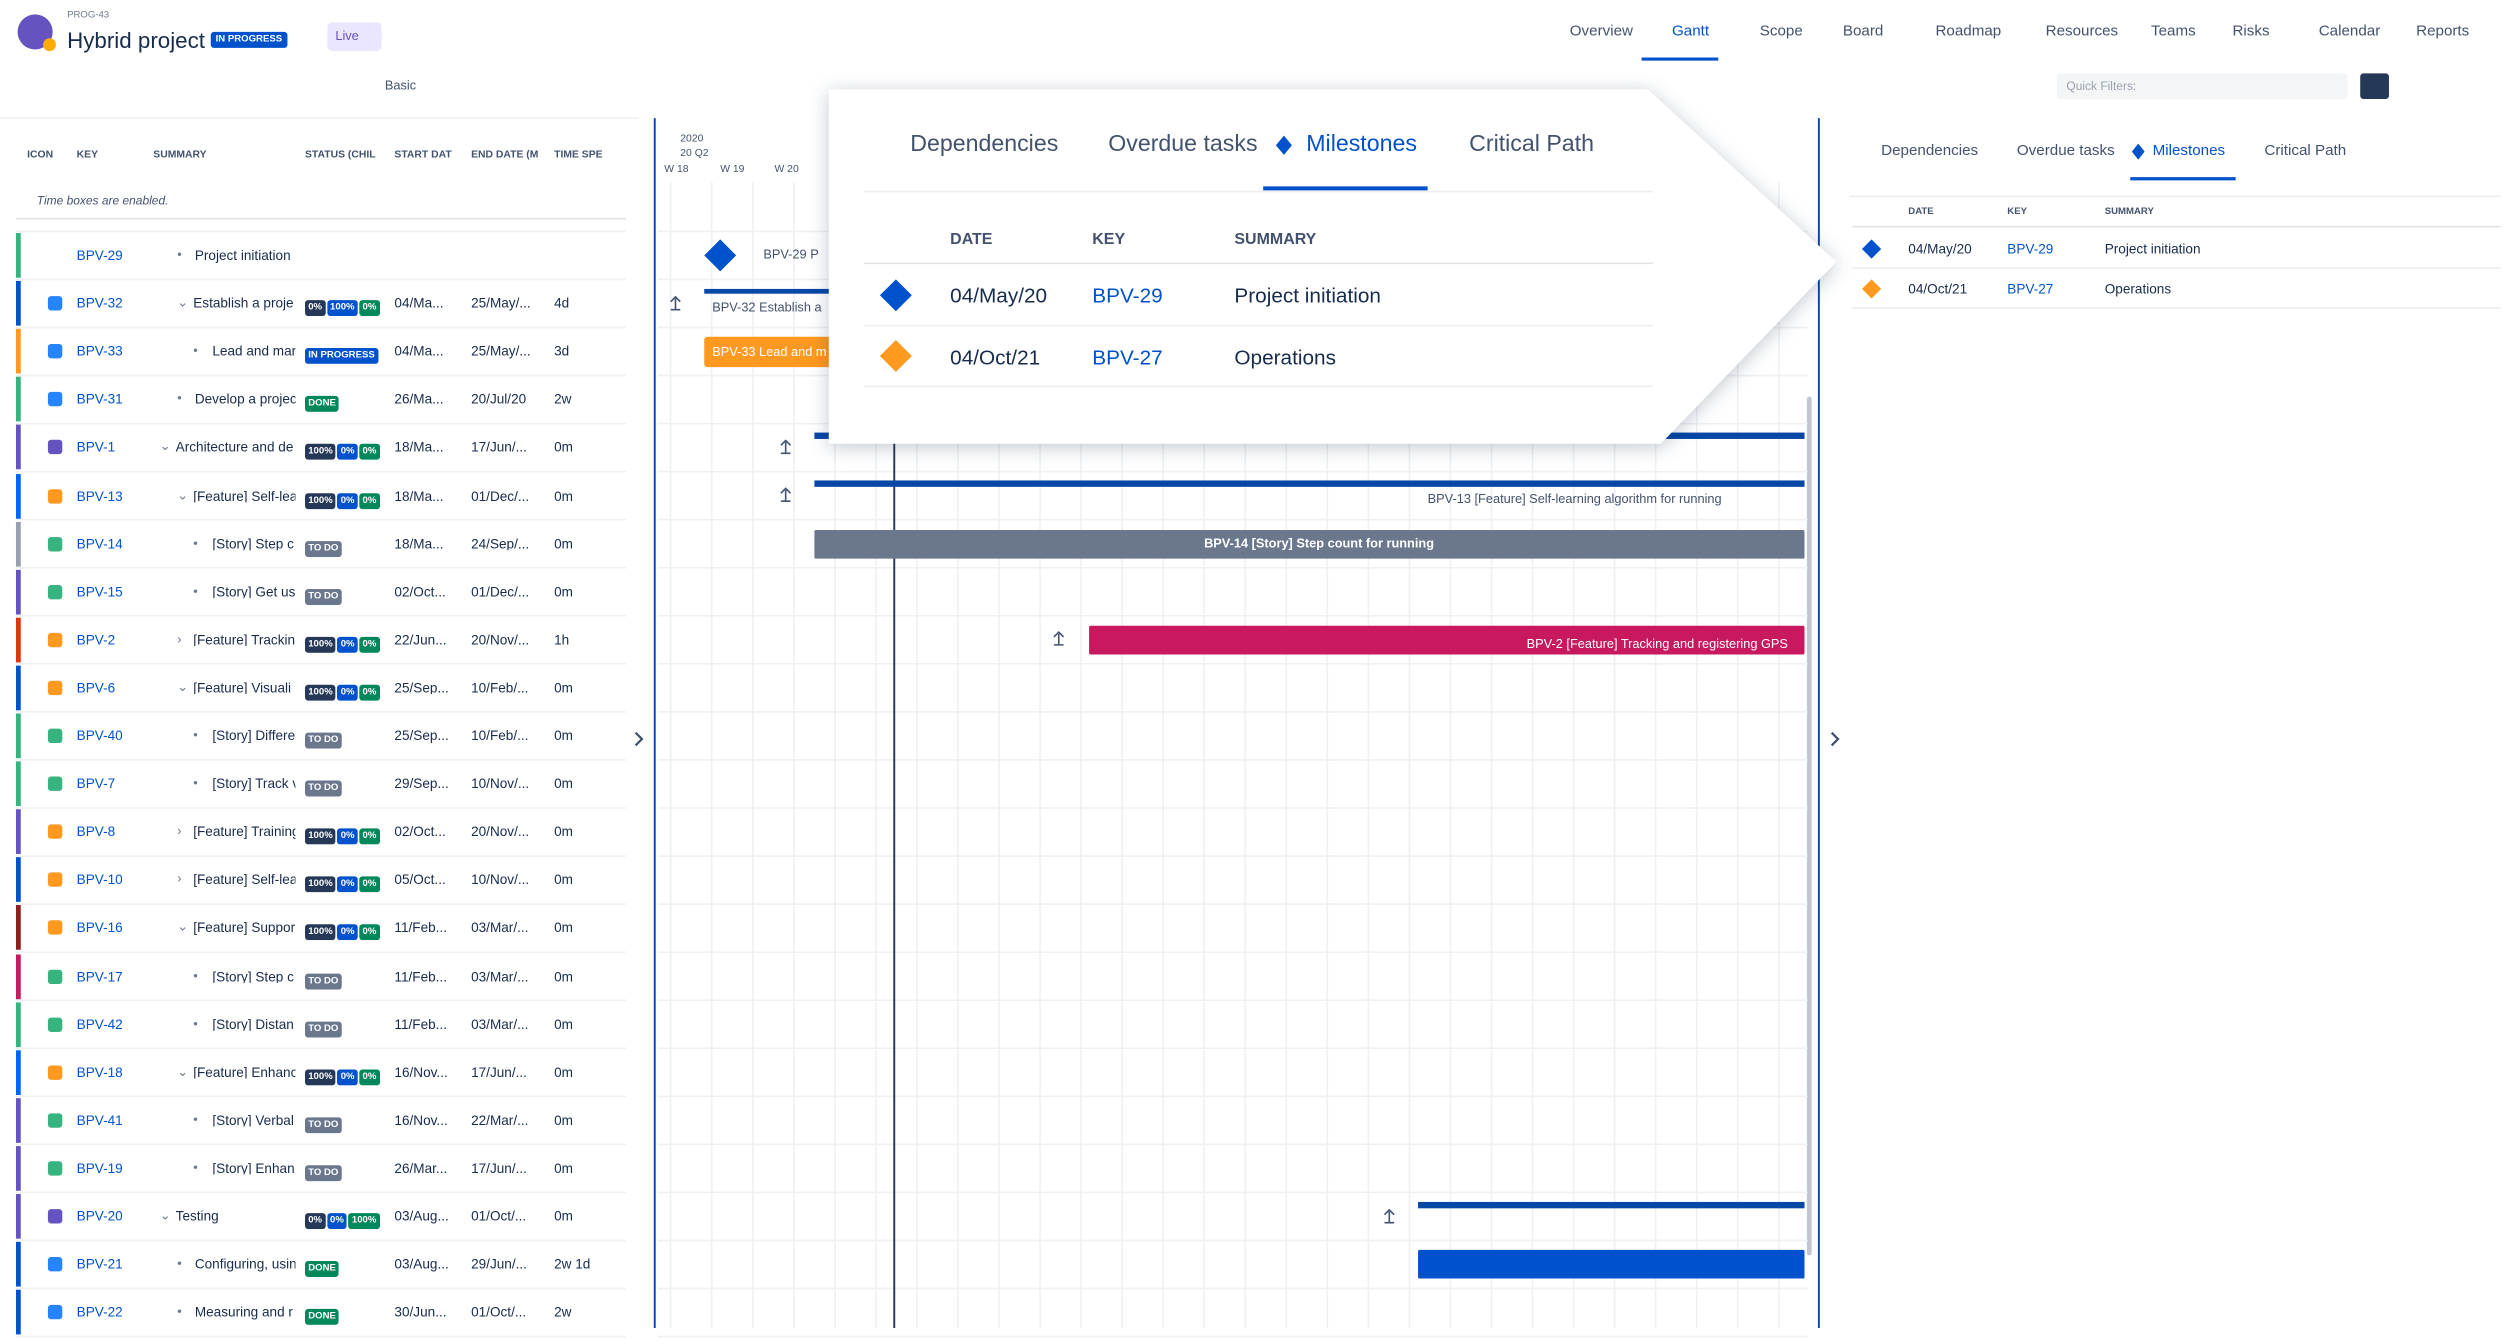 Image resolution: width=2504 pixels, height=1344 pixels. Describe the element at coordinates (179, 639) in the screenshot. I see `tree-marker: ›` at that location.